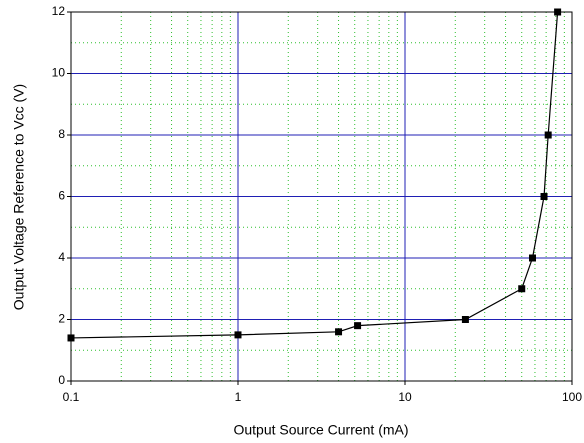 This screenshot has height=443, width=584. I want to click on y-tick-label: 8, so click(61, 134).